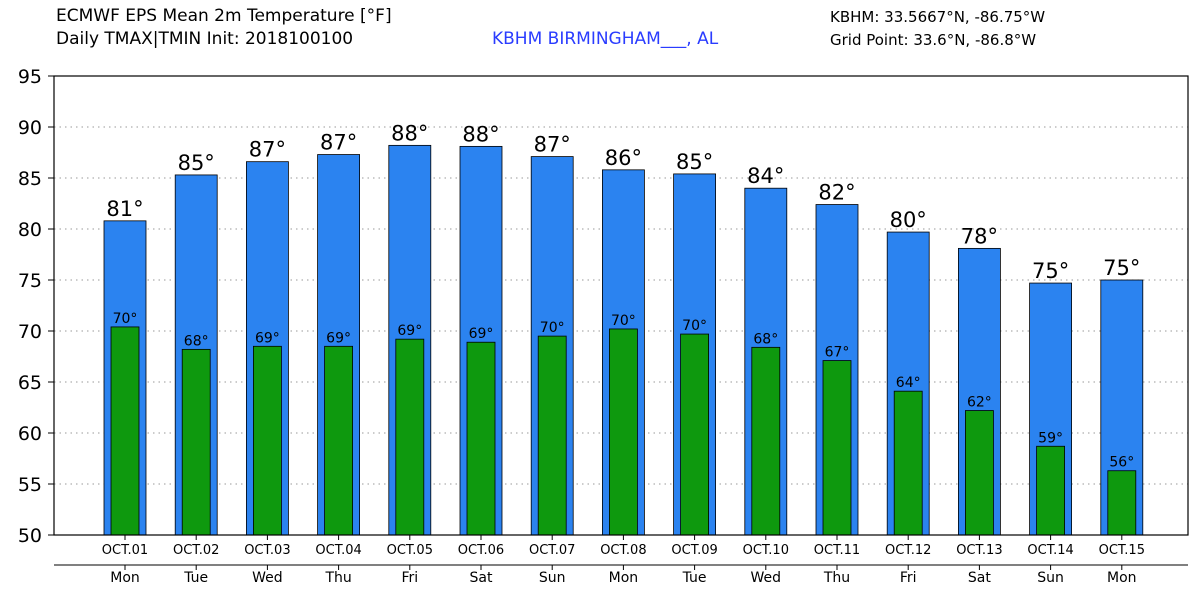  Describe the element at coordinates (979, 403) in the screenshot. I see `tmin-label: 62°` at that location.